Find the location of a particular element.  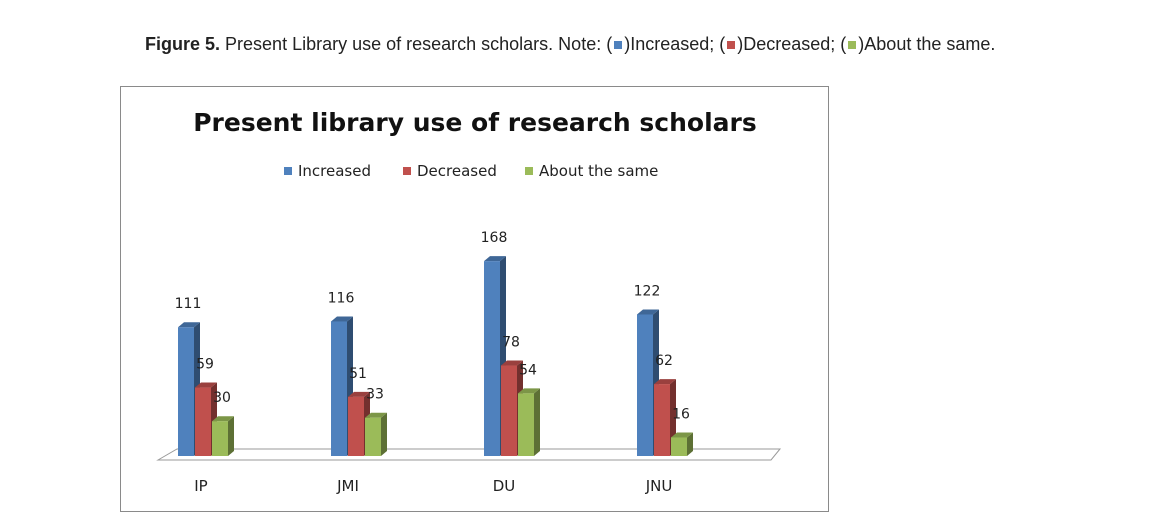

data-label-jmi-about-the-same: 33 is located at coordinates (375, 395).